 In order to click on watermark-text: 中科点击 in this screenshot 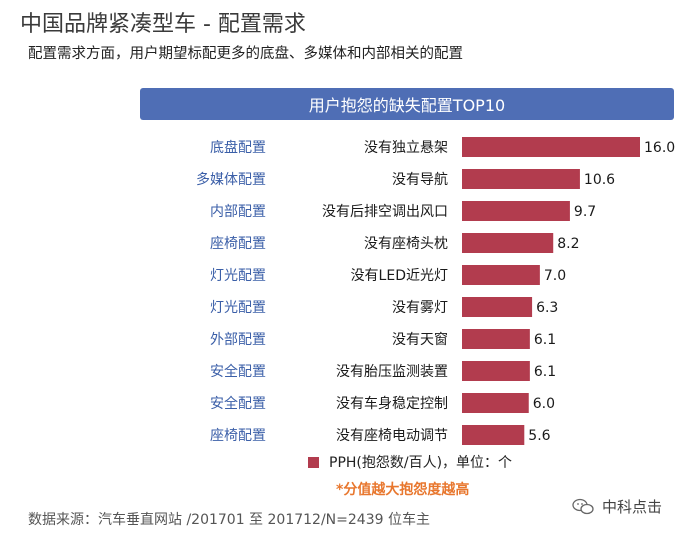, I will do `click(632, 507)`.